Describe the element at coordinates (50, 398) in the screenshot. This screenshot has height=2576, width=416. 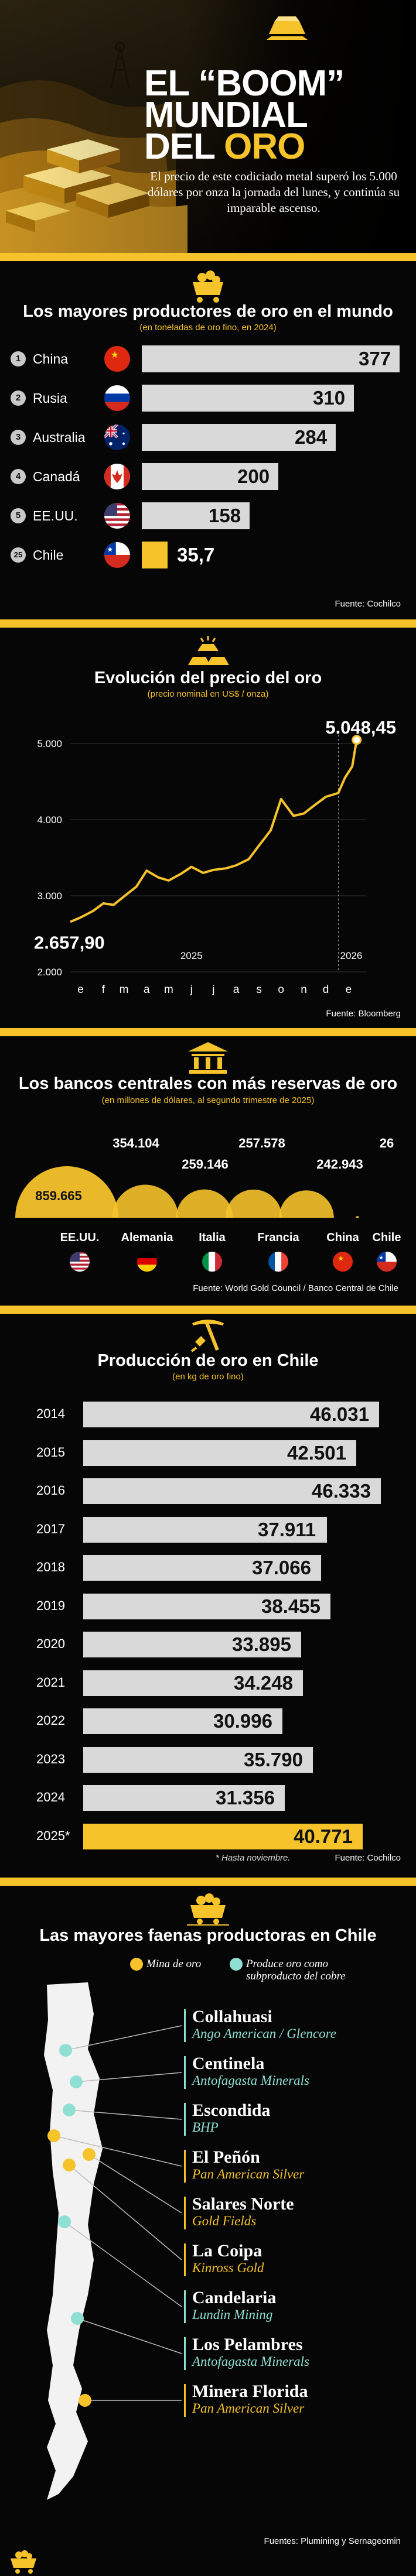
I see `producer-country: Rusia` at that location.